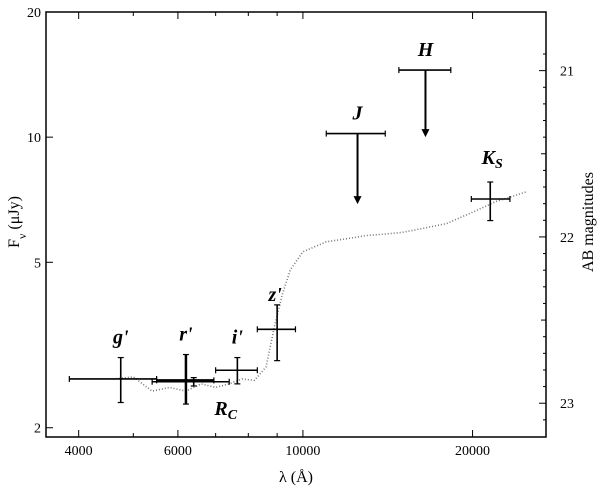  I want to click on data-point-j: J, so click(355, 154).